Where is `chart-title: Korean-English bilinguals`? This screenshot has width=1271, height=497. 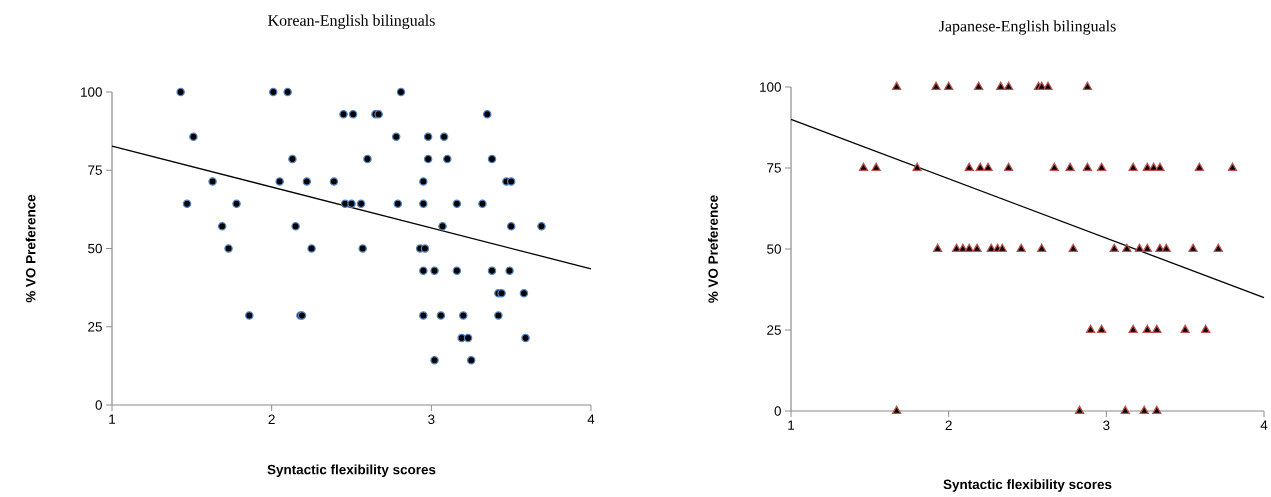 chart-title: Korean-English bilinguals is located at coordinates (351, 22).